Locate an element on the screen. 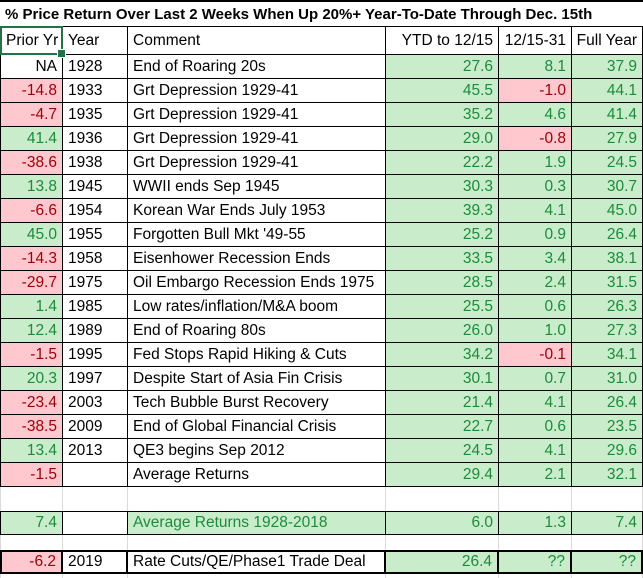 This screenshot has width=643, height=578. cell-year: 2003 is located at coordinates (95, 403).